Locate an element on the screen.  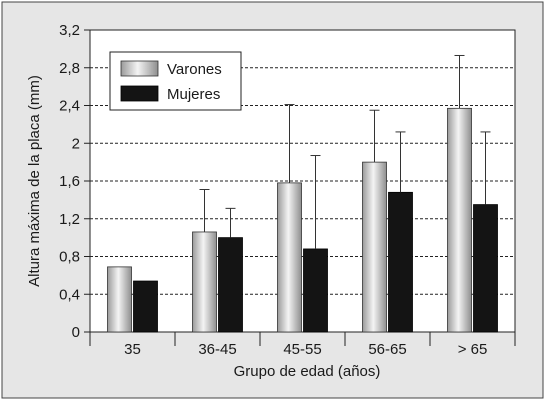
y-tick-label: 0,8 is located at coordinates (69, 257).